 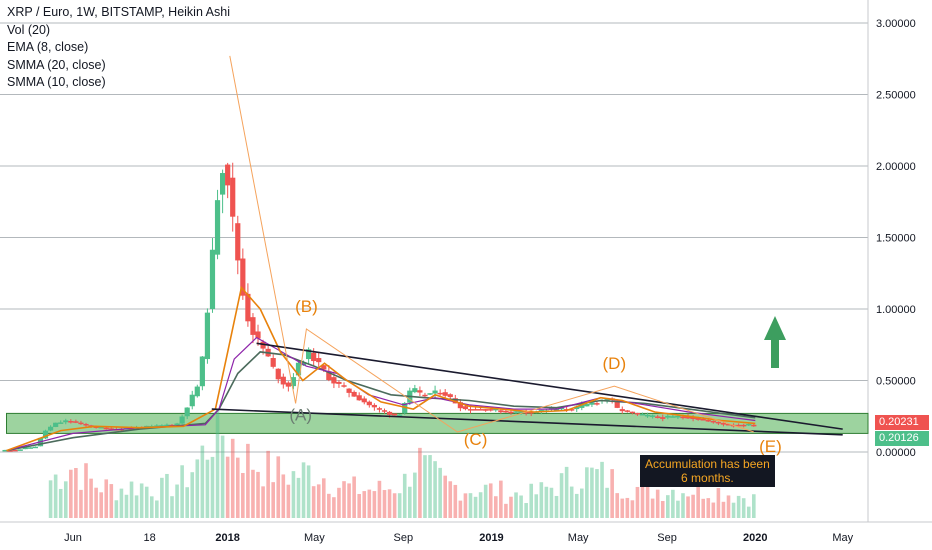 What do you see at coordinates (56, 82) in the screenshot?
I see `indicator-smma-10: SMMA (10, close)` at bounding box center [56, 82].